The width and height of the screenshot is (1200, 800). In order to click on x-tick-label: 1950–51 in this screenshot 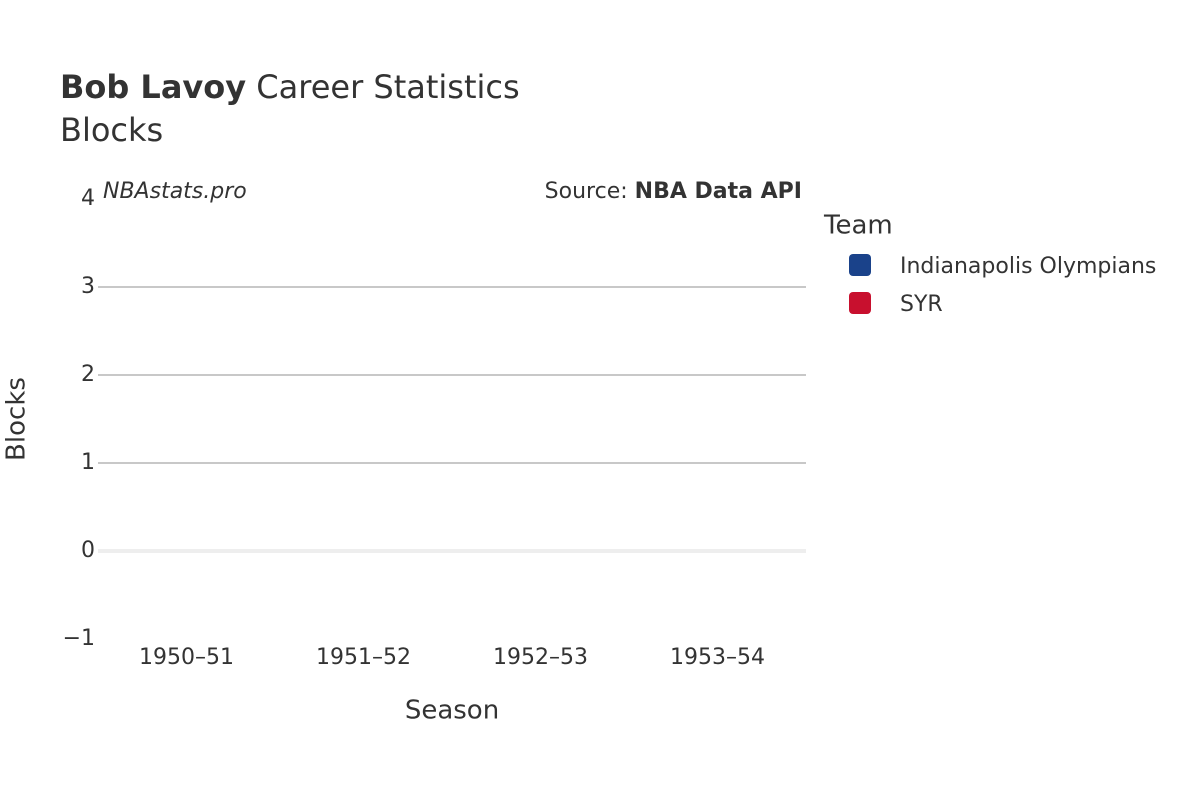, I will do `click(186, 657)`.